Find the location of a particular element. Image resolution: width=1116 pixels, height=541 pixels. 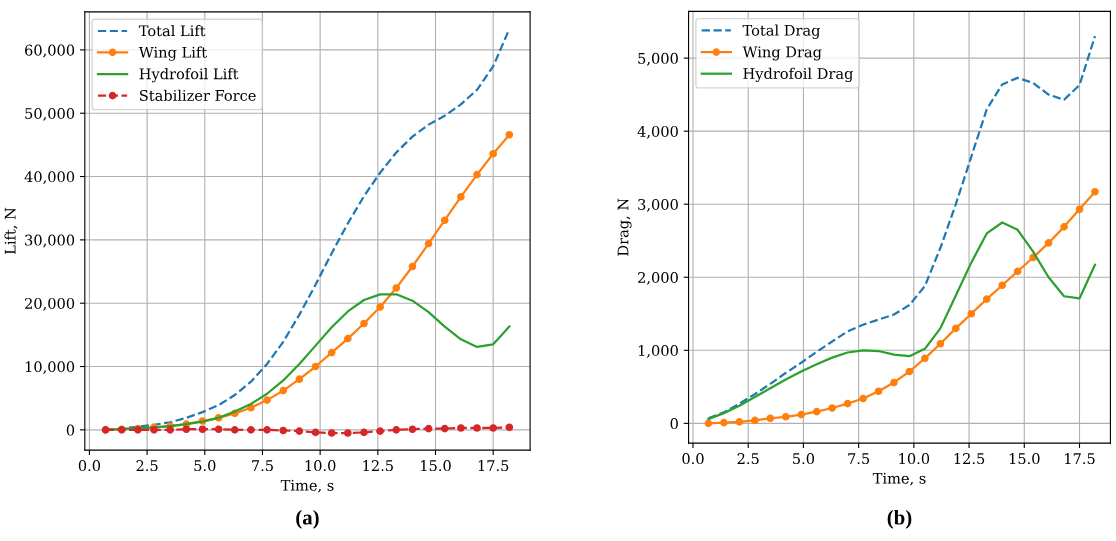

y-tick-label: 3,000 is located at coordinates (658, 205).